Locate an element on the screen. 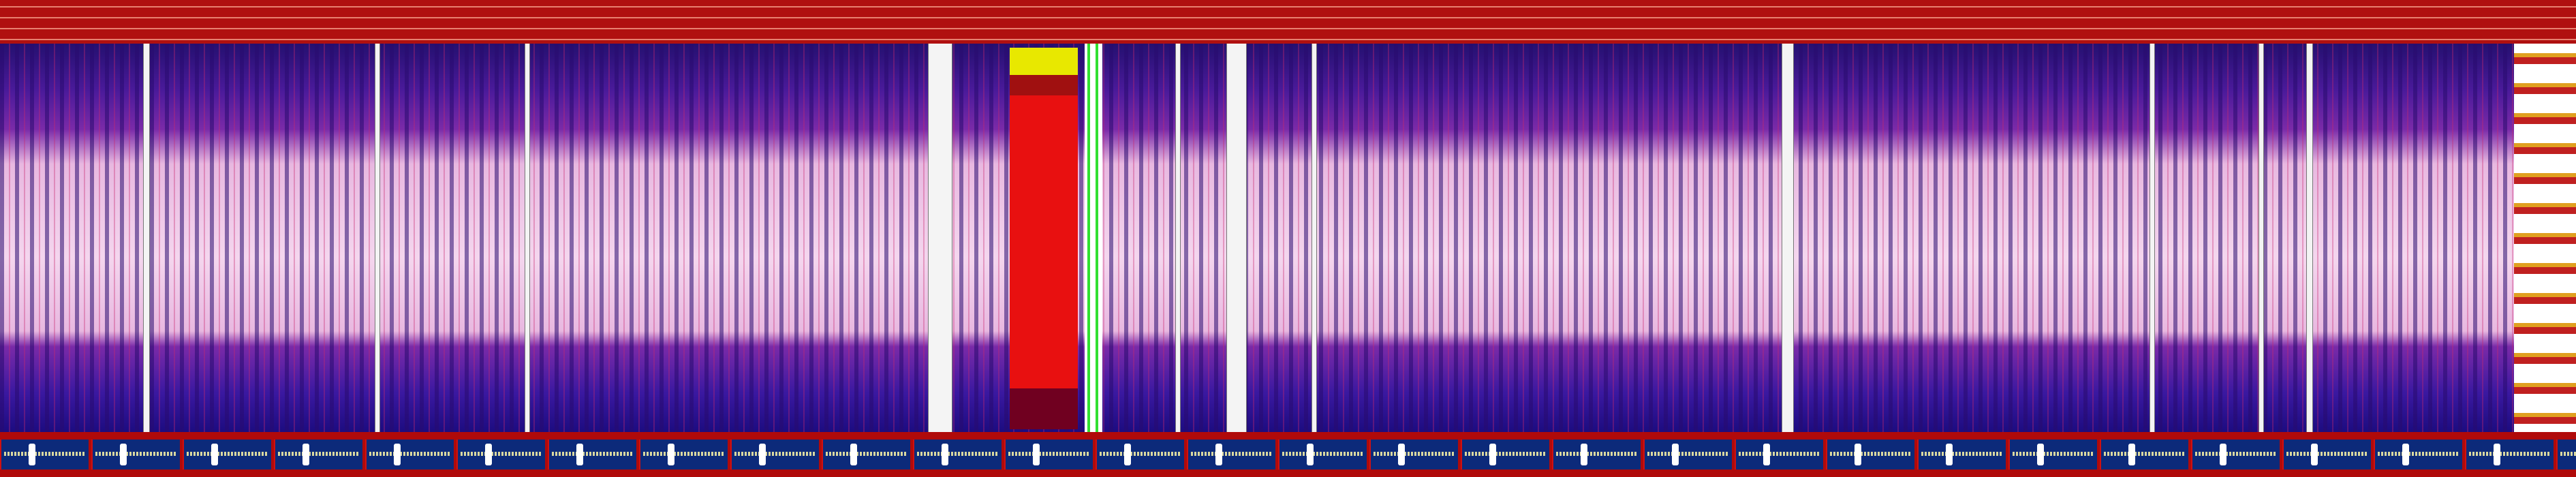 The width and height of the screenshot is (2576, 477). title-bar is located at coordinates (1288, 22).